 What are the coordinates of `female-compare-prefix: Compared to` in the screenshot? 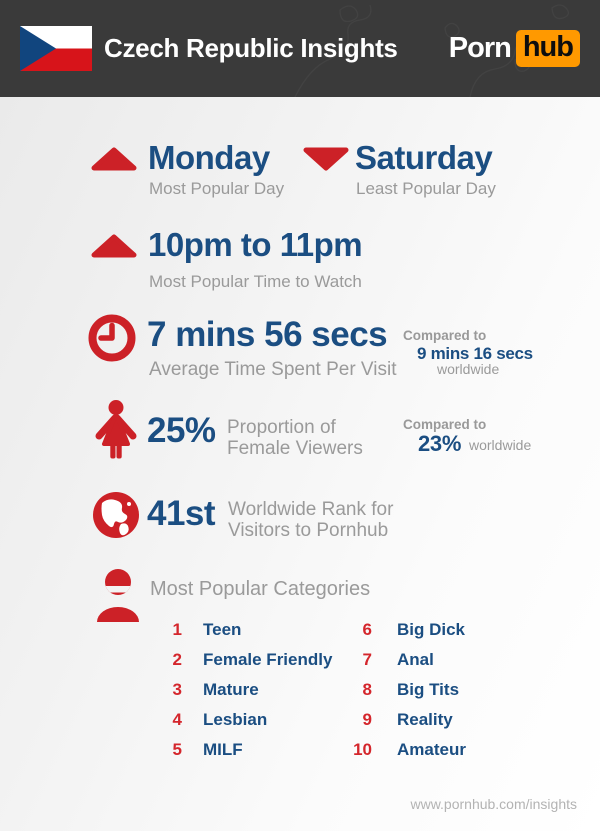 It's located at (445, 424).